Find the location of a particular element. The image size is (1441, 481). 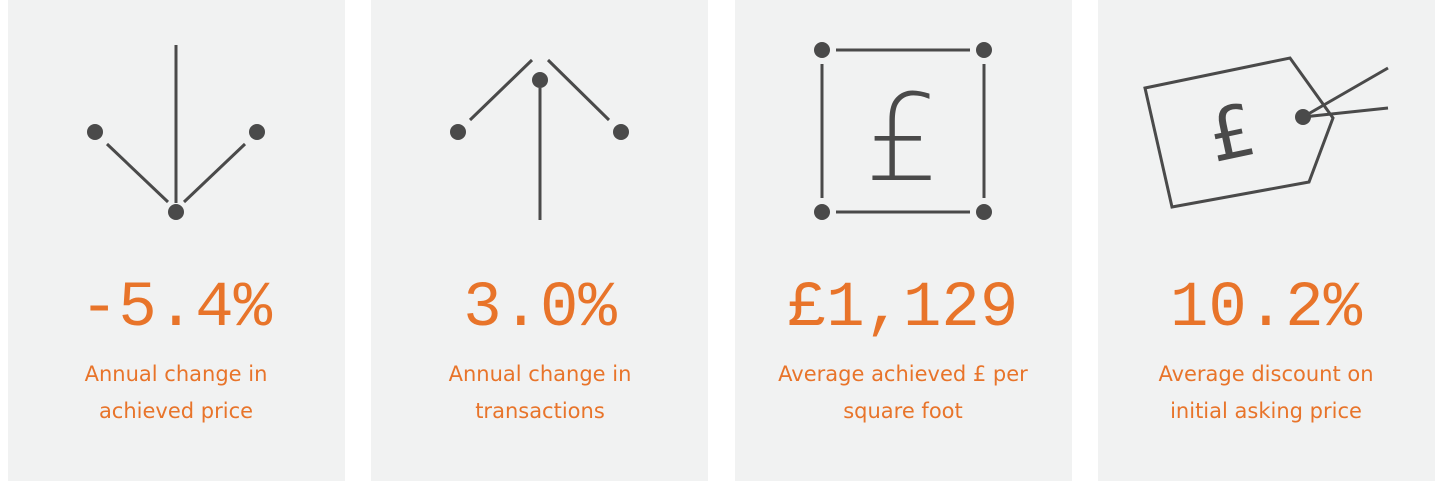

up-arrow-icon is located at coordinates (539, 139).